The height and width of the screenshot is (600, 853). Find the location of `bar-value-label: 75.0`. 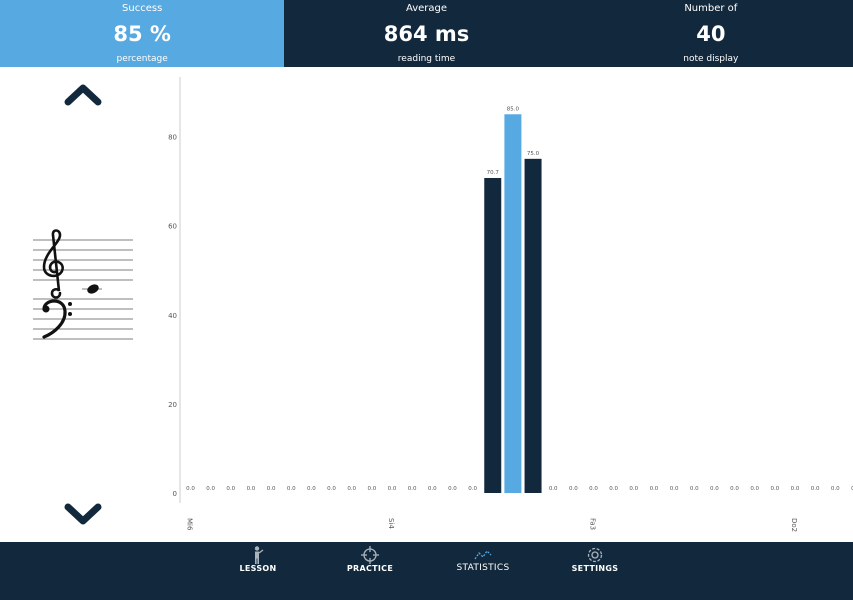

bar-value-label: 75.0 is located at coordinates (533, 154).